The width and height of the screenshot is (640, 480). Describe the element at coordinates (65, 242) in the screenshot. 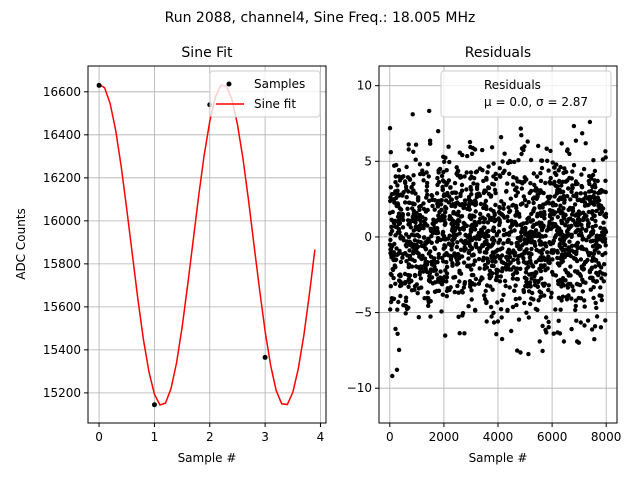

I see `sine-fit-y-ticks: 15200 15400 15600 15800 16000 16200 16400 16600` at that location.